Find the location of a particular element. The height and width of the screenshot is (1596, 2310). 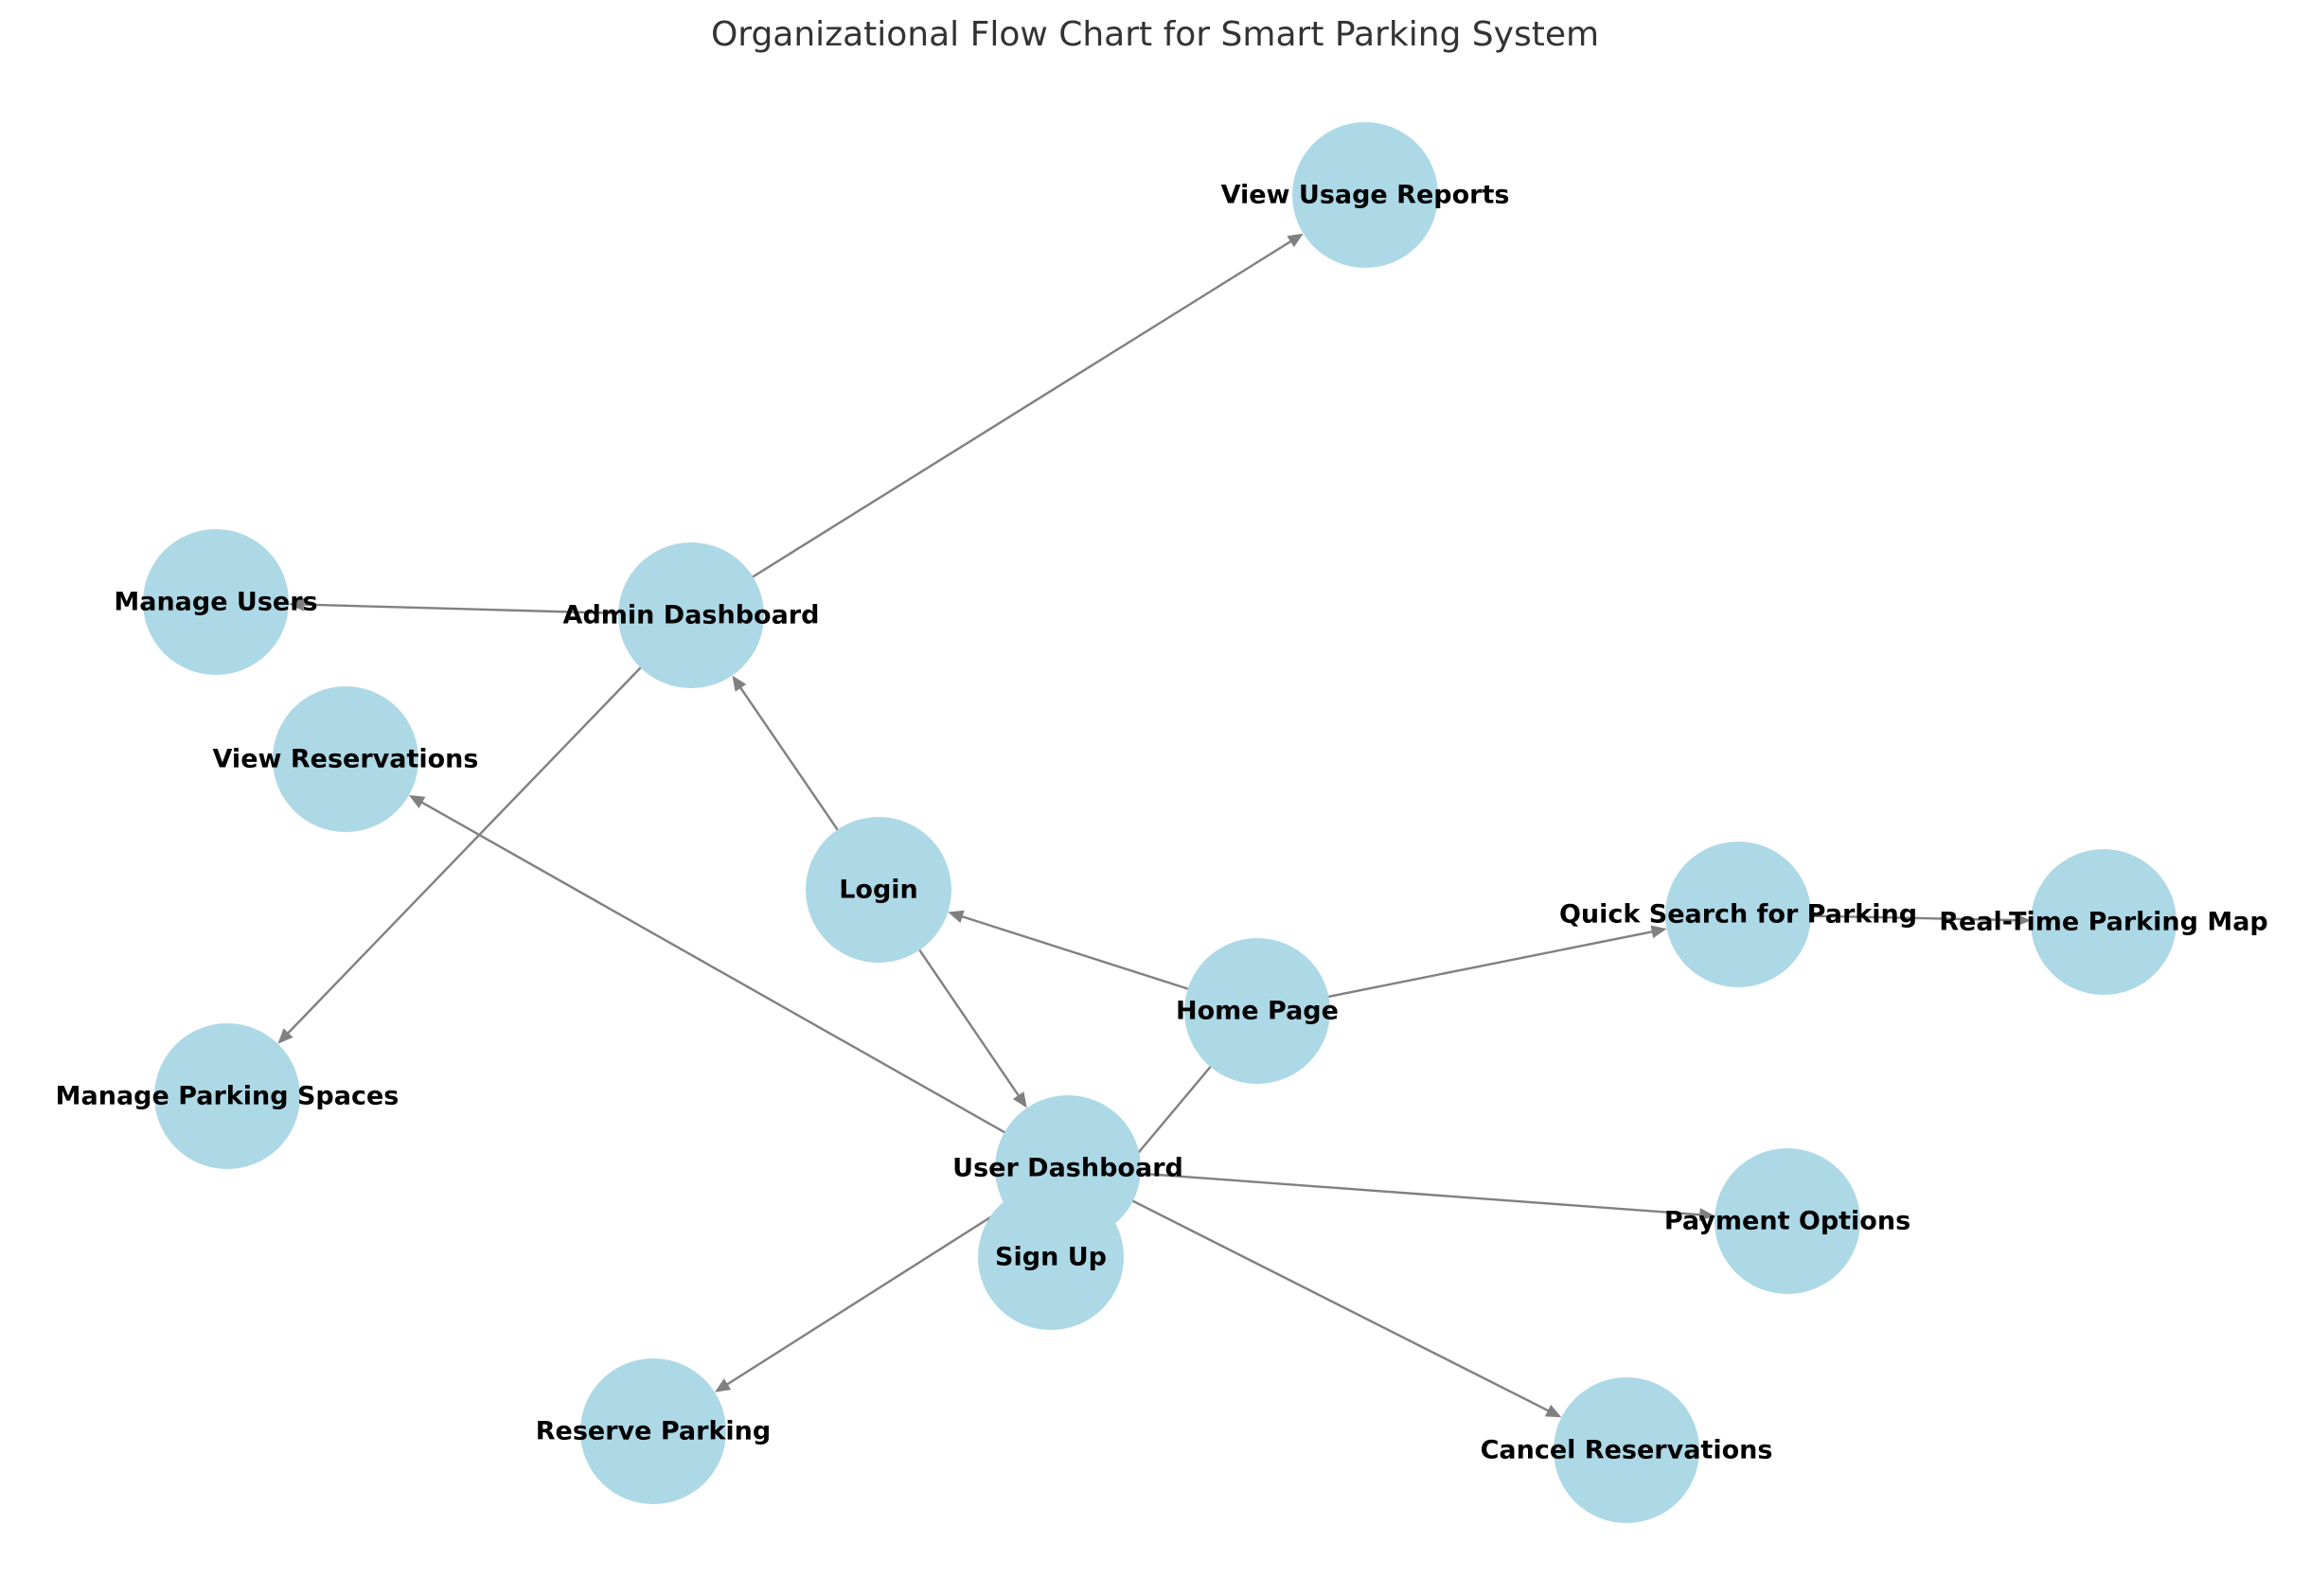

node-circle-managespaces is located at coordinates (227, 1096).